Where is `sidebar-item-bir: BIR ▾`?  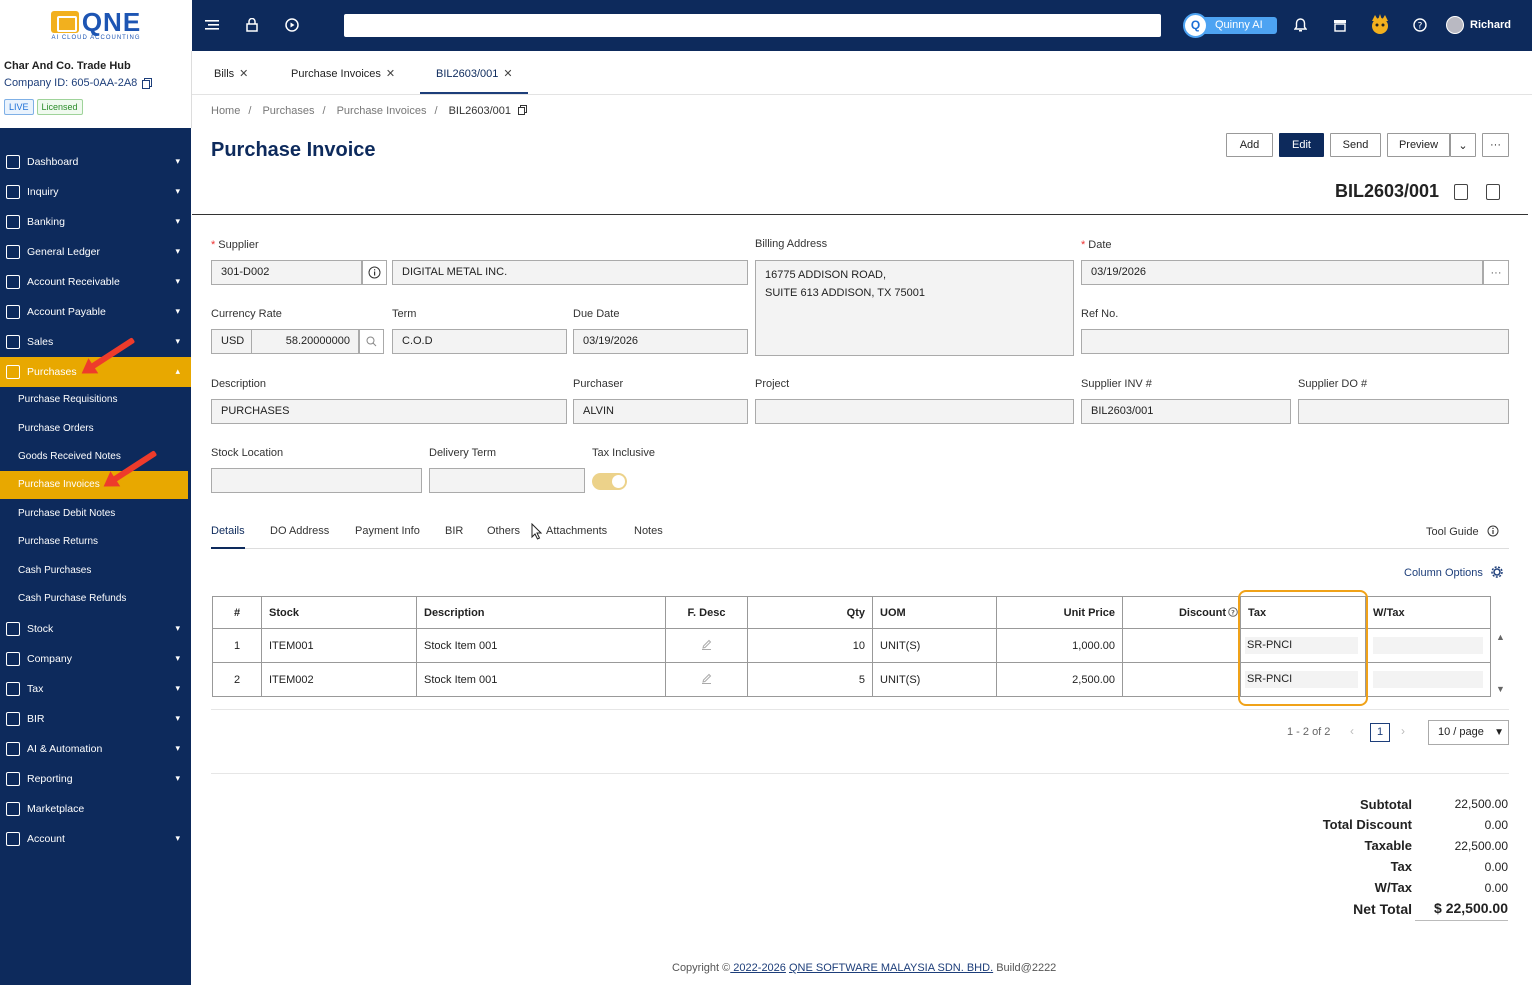 sidebar-item-bir: BIR ▾ is located at coordinates (95, 719).